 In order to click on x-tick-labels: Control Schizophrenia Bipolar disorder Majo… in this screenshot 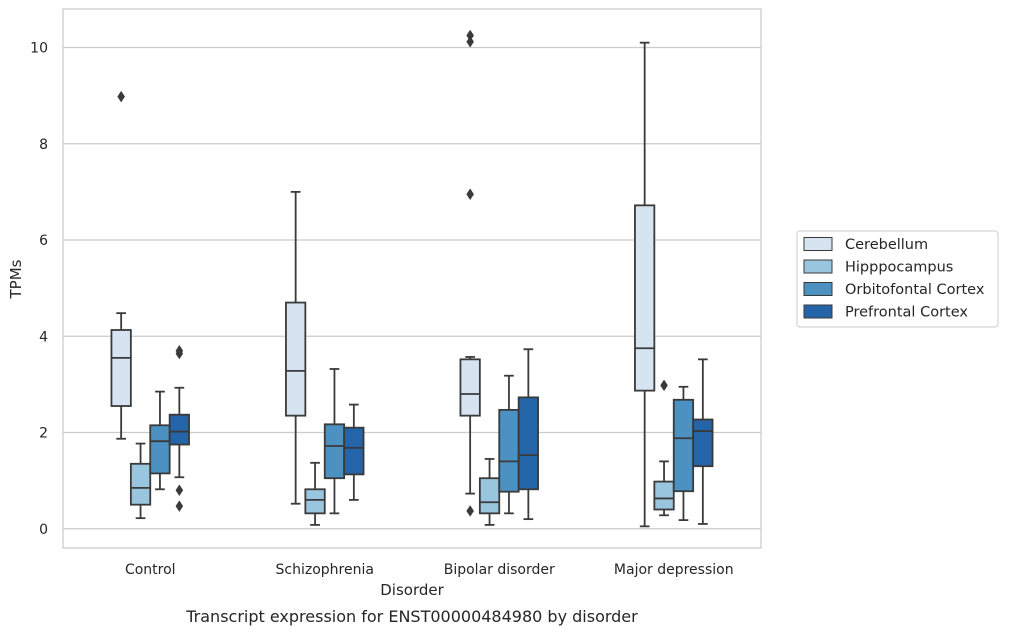, I will do `click(429, 570)`.